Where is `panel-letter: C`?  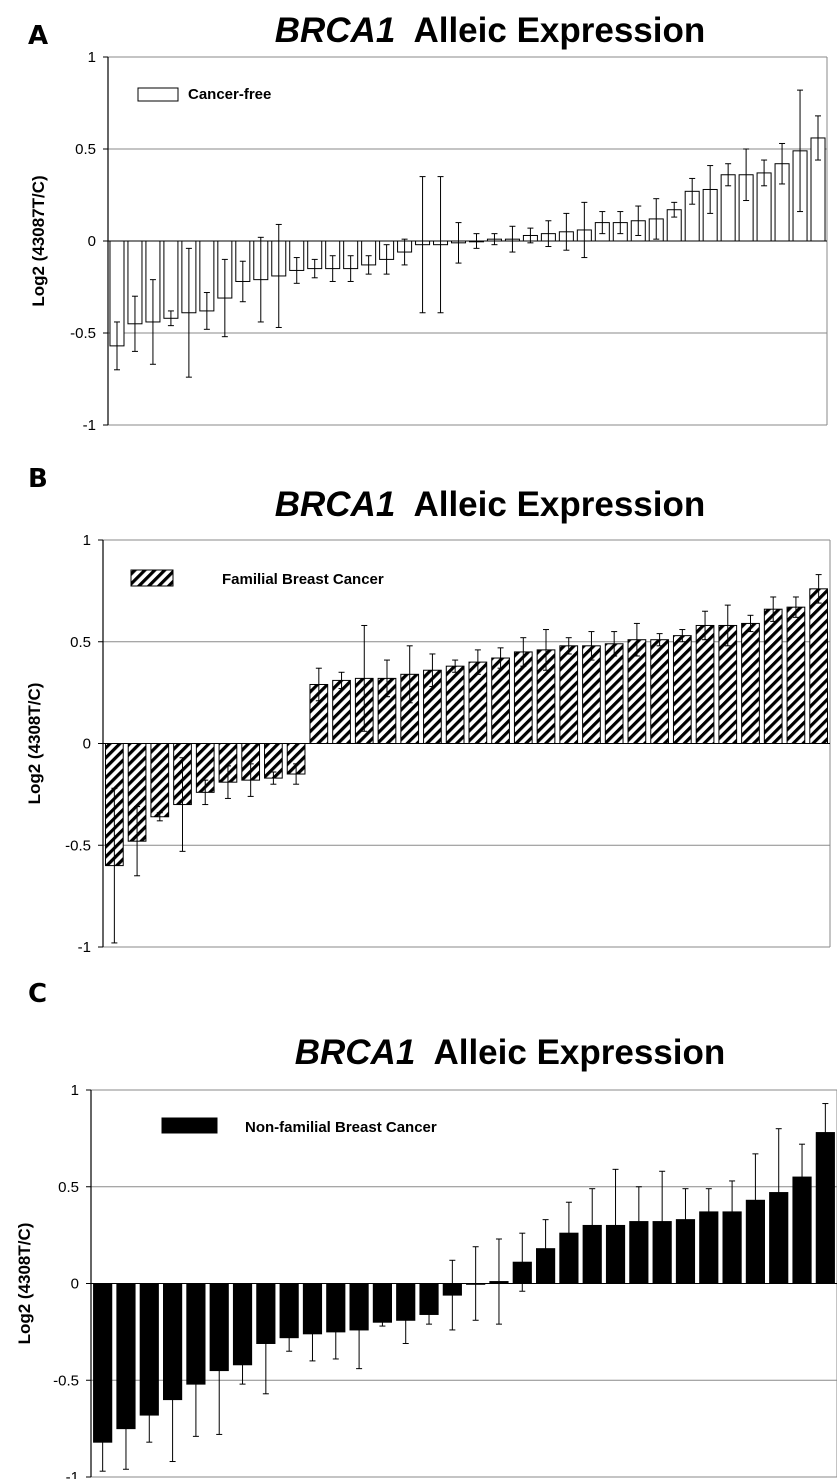 panel-letter: C is located at coordinates (37, 994).